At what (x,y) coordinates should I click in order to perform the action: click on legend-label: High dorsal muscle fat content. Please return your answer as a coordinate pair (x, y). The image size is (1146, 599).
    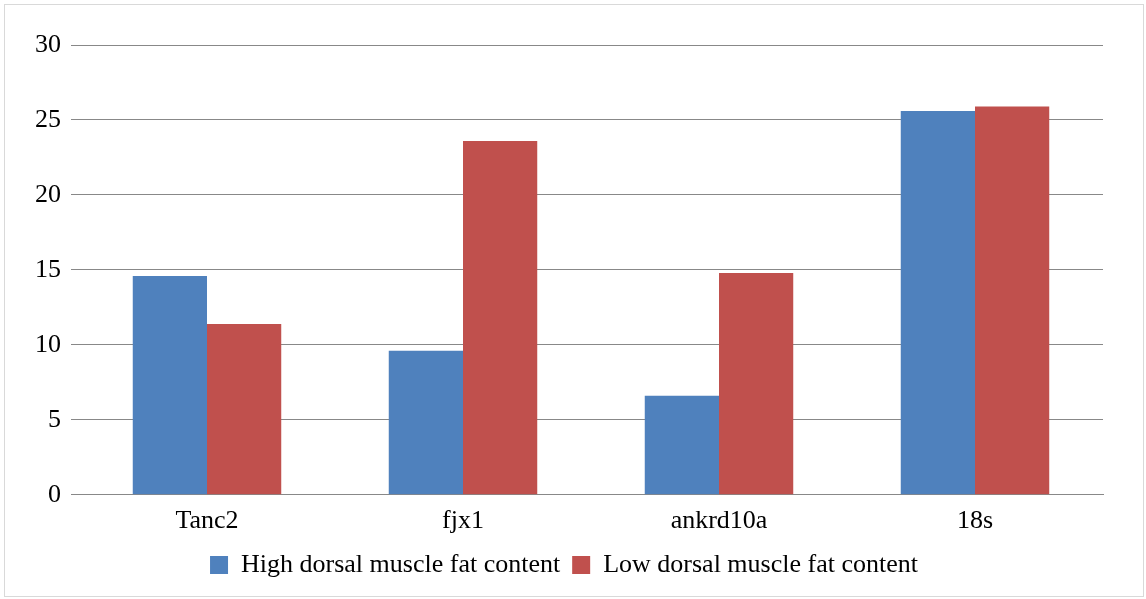
    Looking at the image, I should click on (401, 563).